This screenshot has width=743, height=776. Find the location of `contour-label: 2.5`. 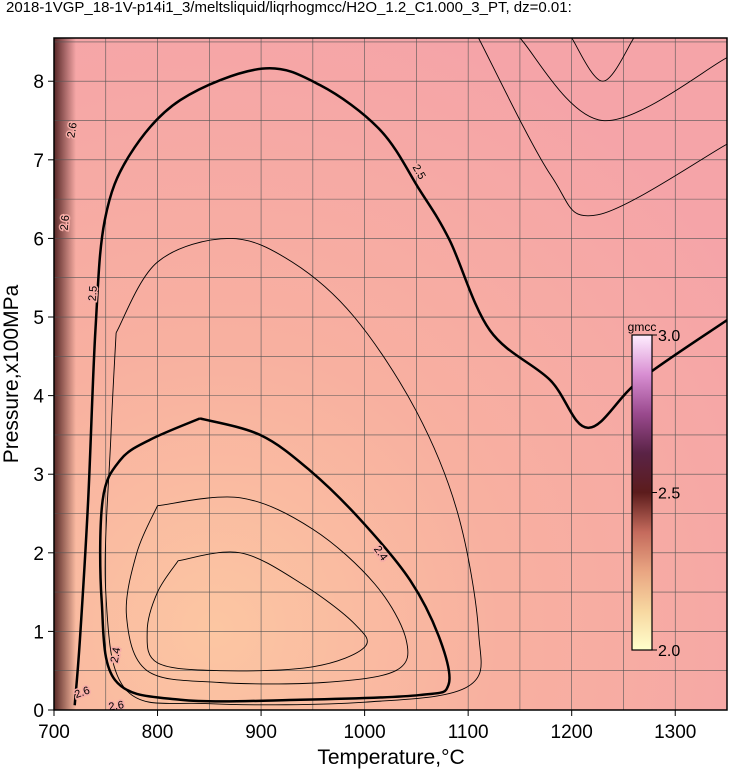

contour-label: 2.5 is located at coordinates (93, 293).